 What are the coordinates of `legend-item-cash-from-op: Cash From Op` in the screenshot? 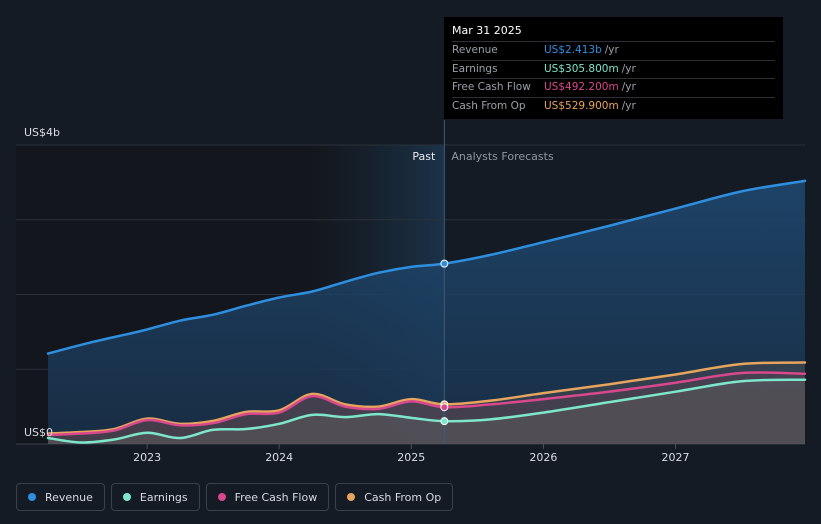 It's located at (394, 497).